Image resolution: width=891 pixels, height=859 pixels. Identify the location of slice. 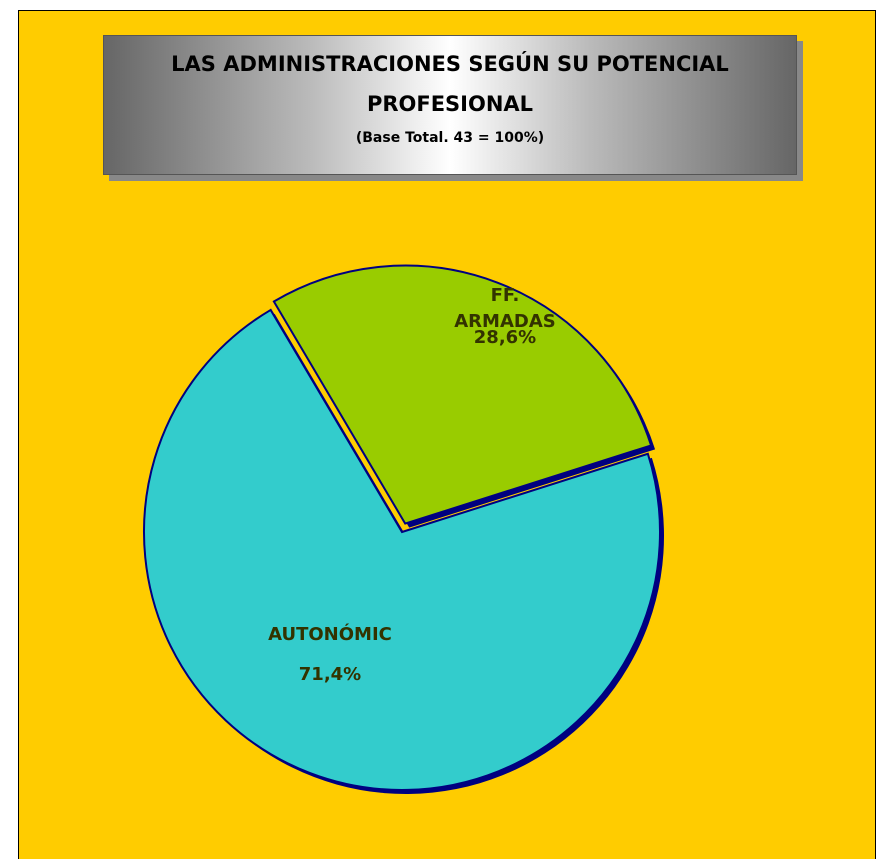
(462, 394).